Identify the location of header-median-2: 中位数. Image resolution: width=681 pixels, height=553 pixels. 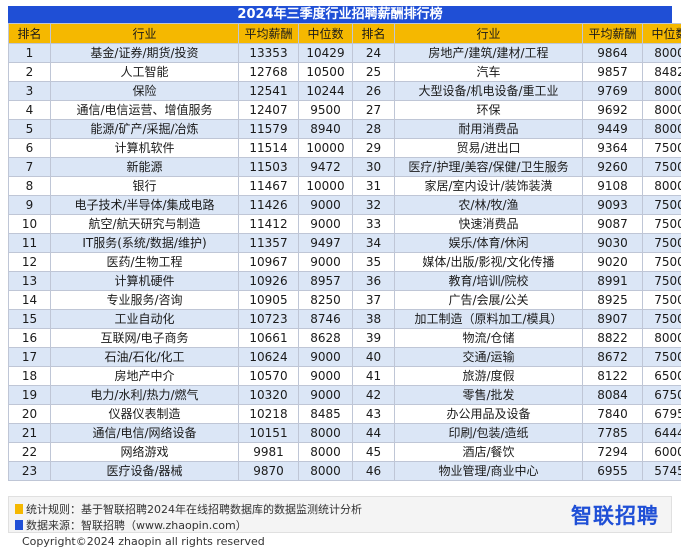
(661, 33).